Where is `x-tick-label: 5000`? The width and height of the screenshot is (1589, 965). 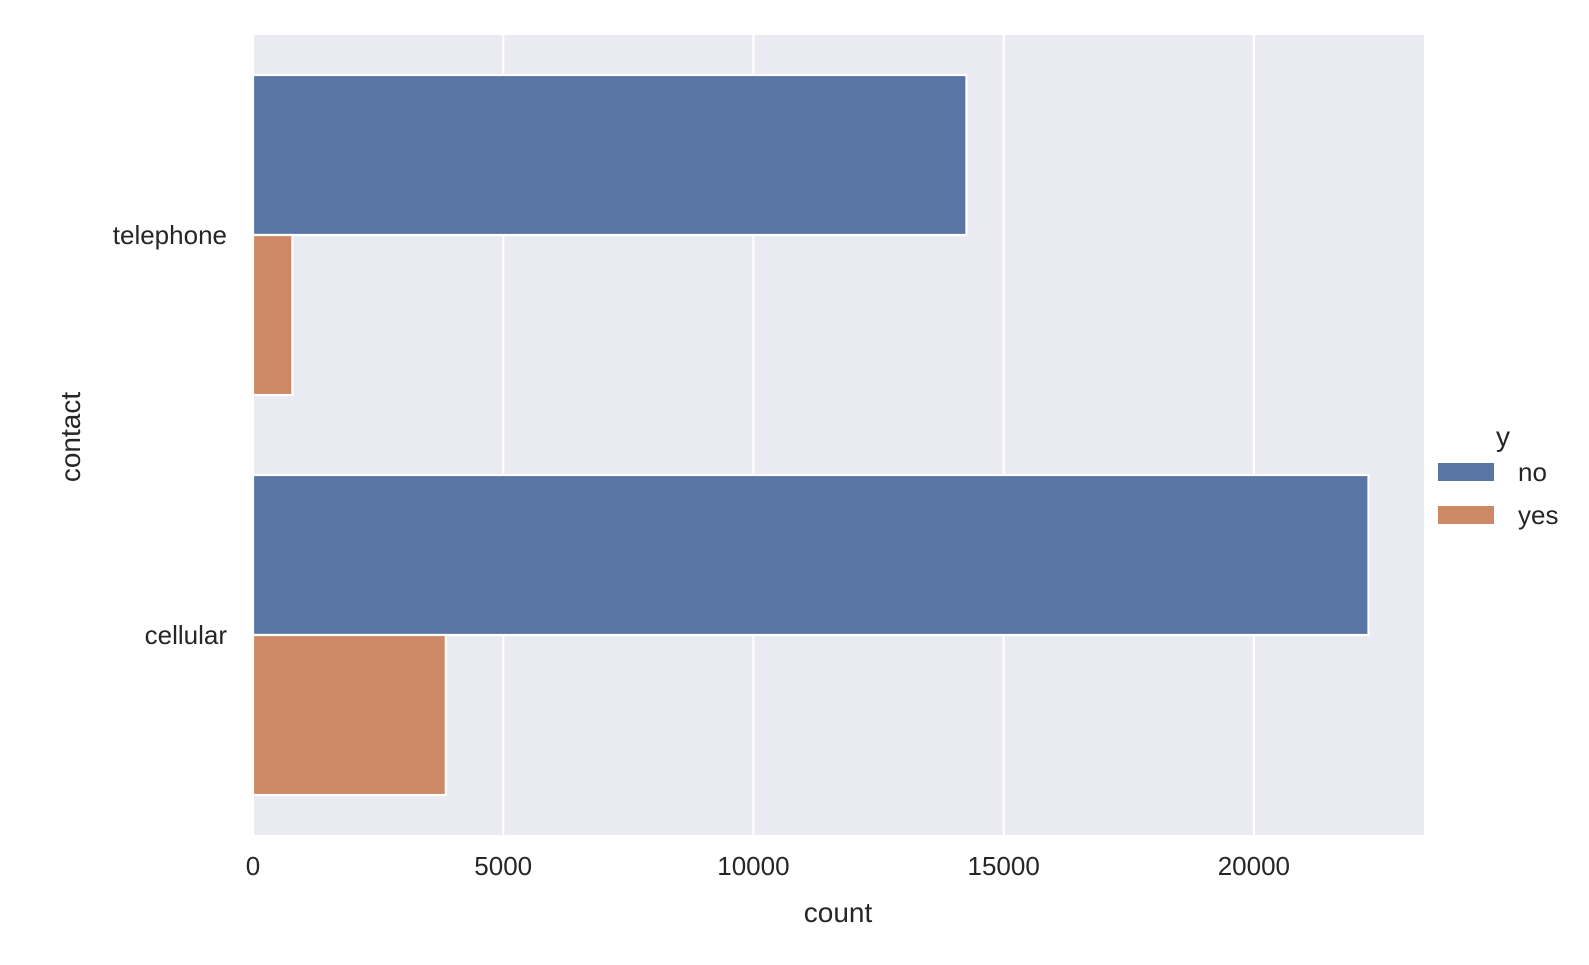
x-tick-label: 5000 is located at coordinates (503, 866).